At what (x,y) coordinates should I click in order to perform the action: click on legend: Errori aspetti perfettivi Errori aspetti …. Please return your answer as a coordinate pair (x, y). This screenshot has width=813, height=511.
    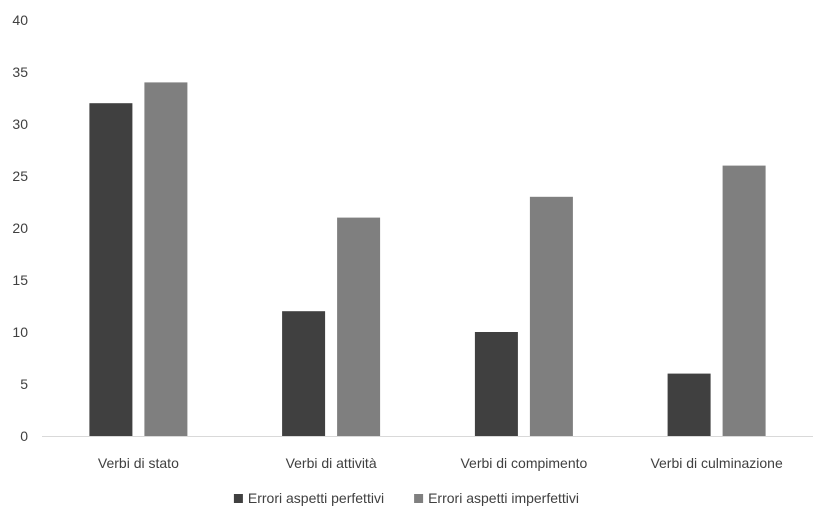
    Looking at the image, I should click on (406, 498).